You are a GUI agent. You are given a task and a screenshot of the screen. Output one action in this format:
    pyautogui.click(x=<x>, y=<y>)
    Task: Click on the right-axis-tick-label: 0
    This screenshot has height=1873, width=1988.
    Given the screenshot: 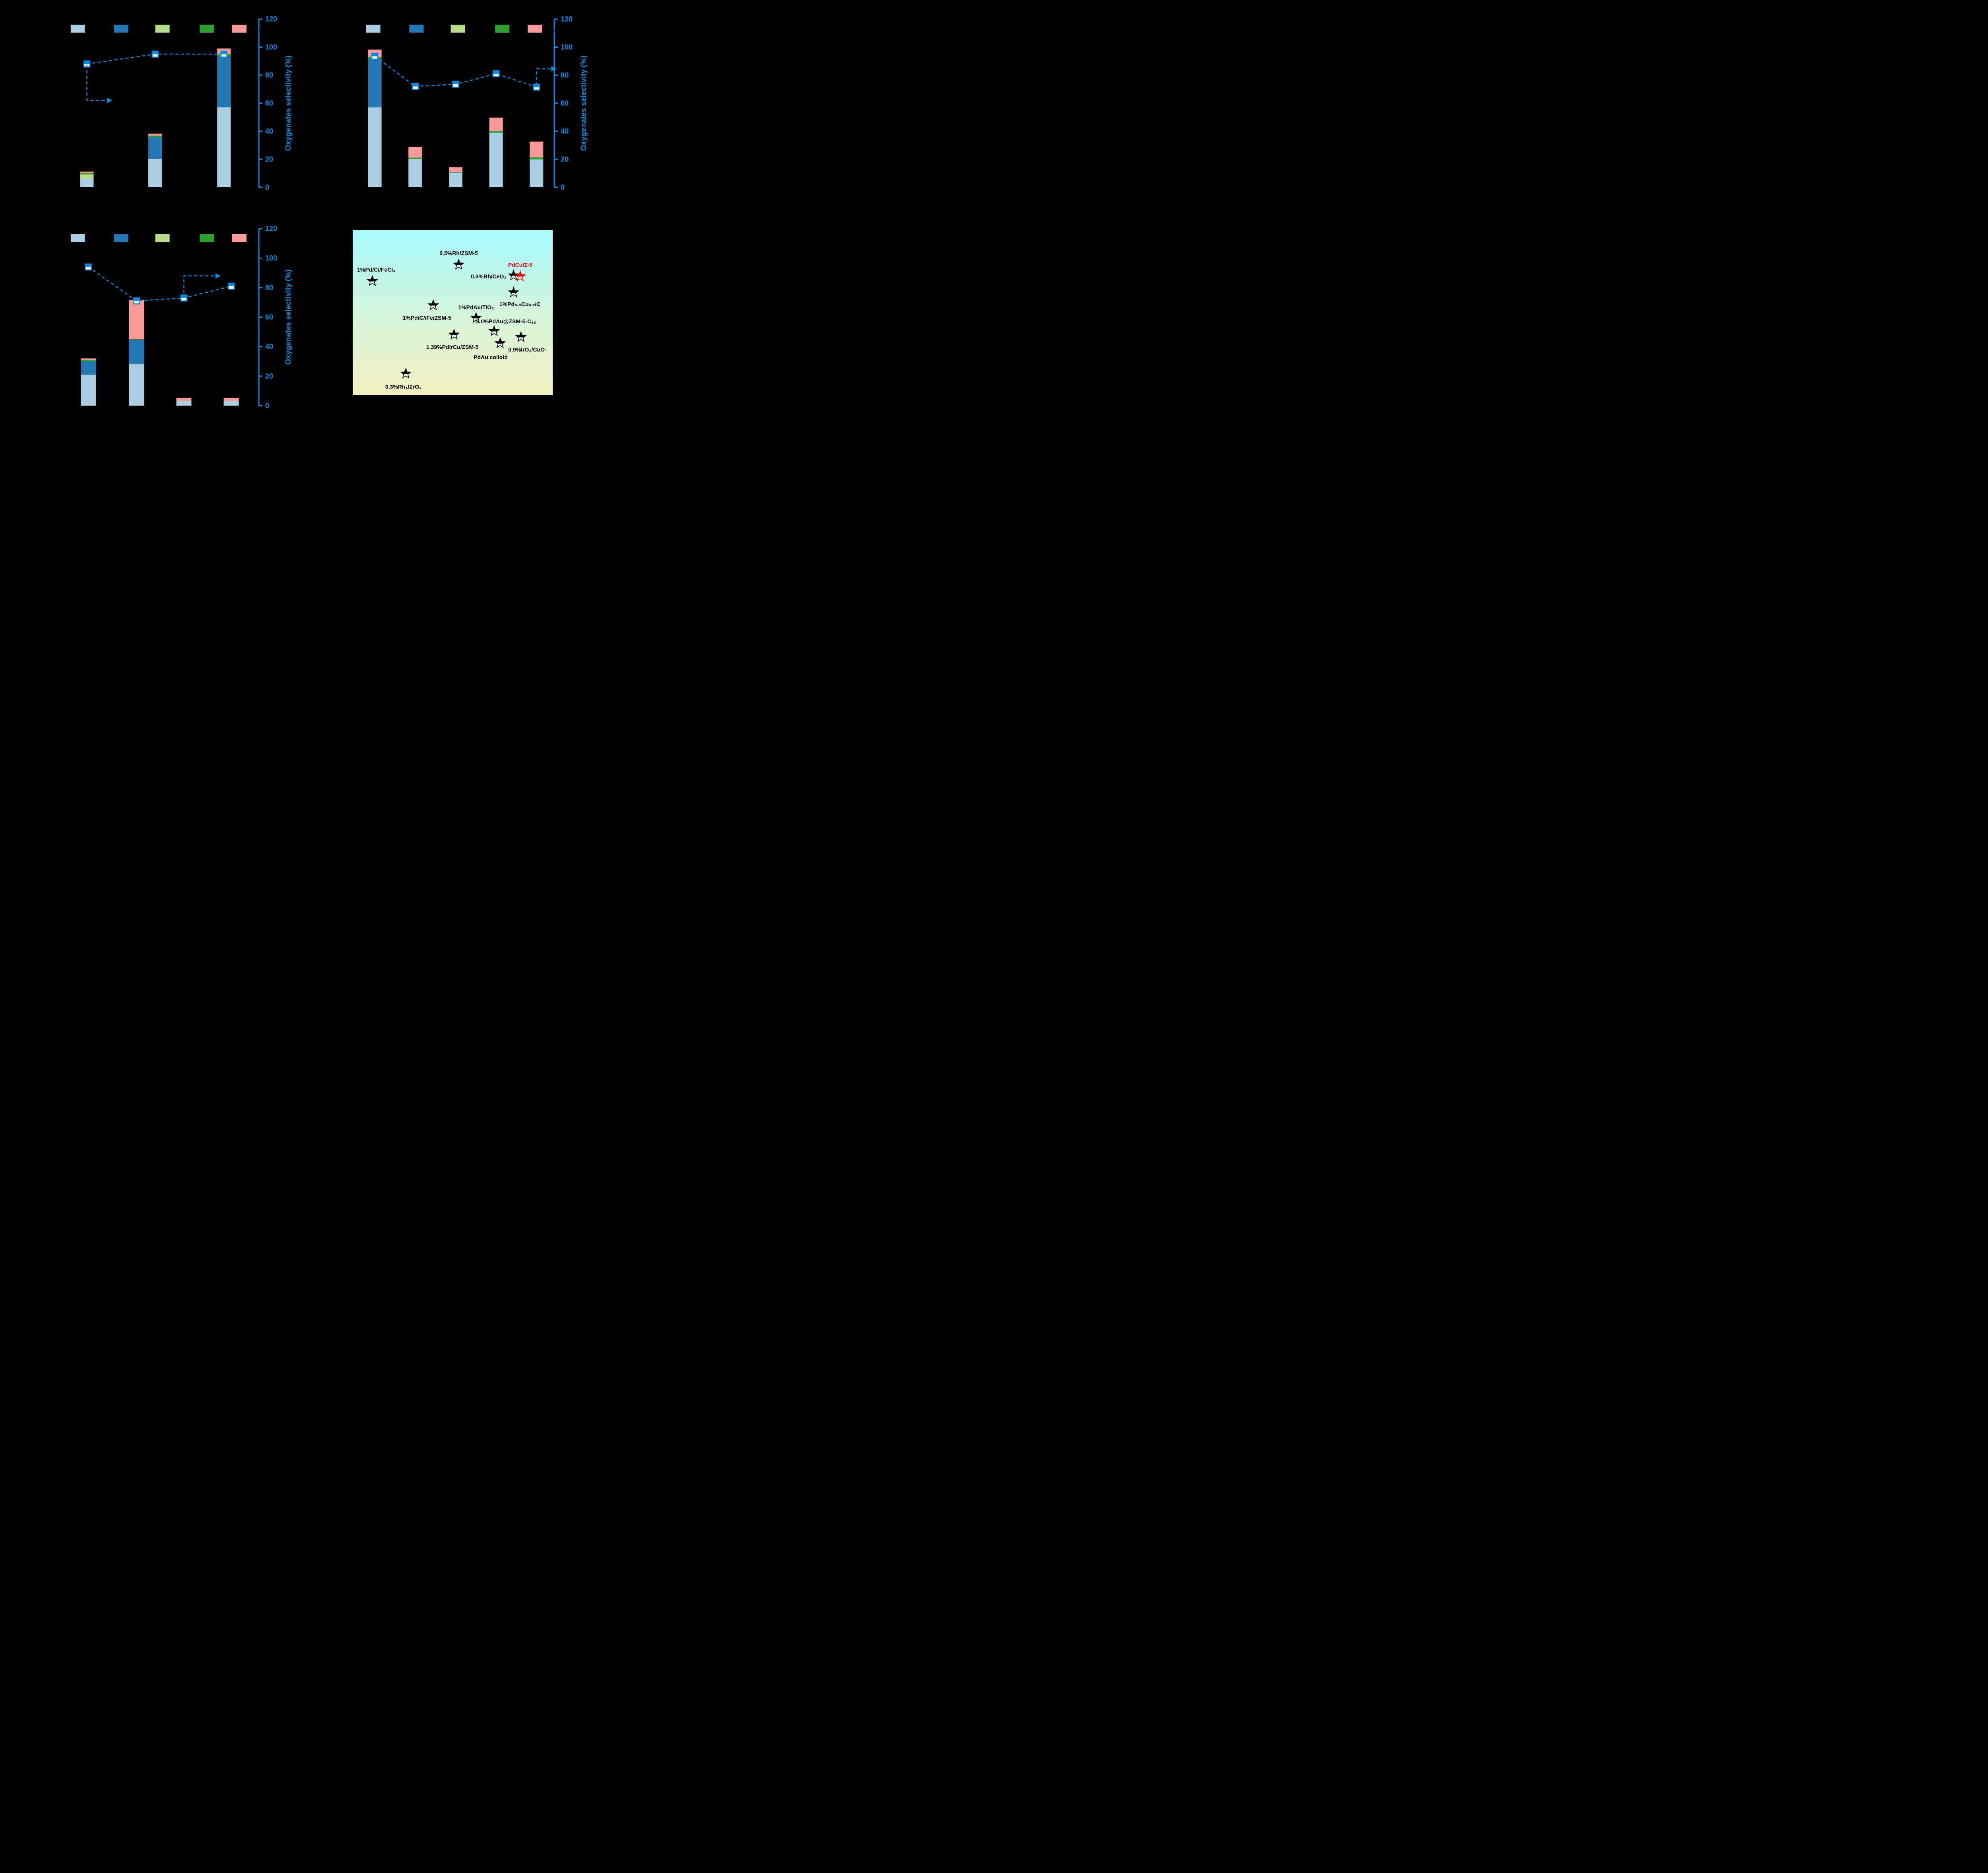 What is the action you would take?
    pyautogui.click(x=267, y=406)
    